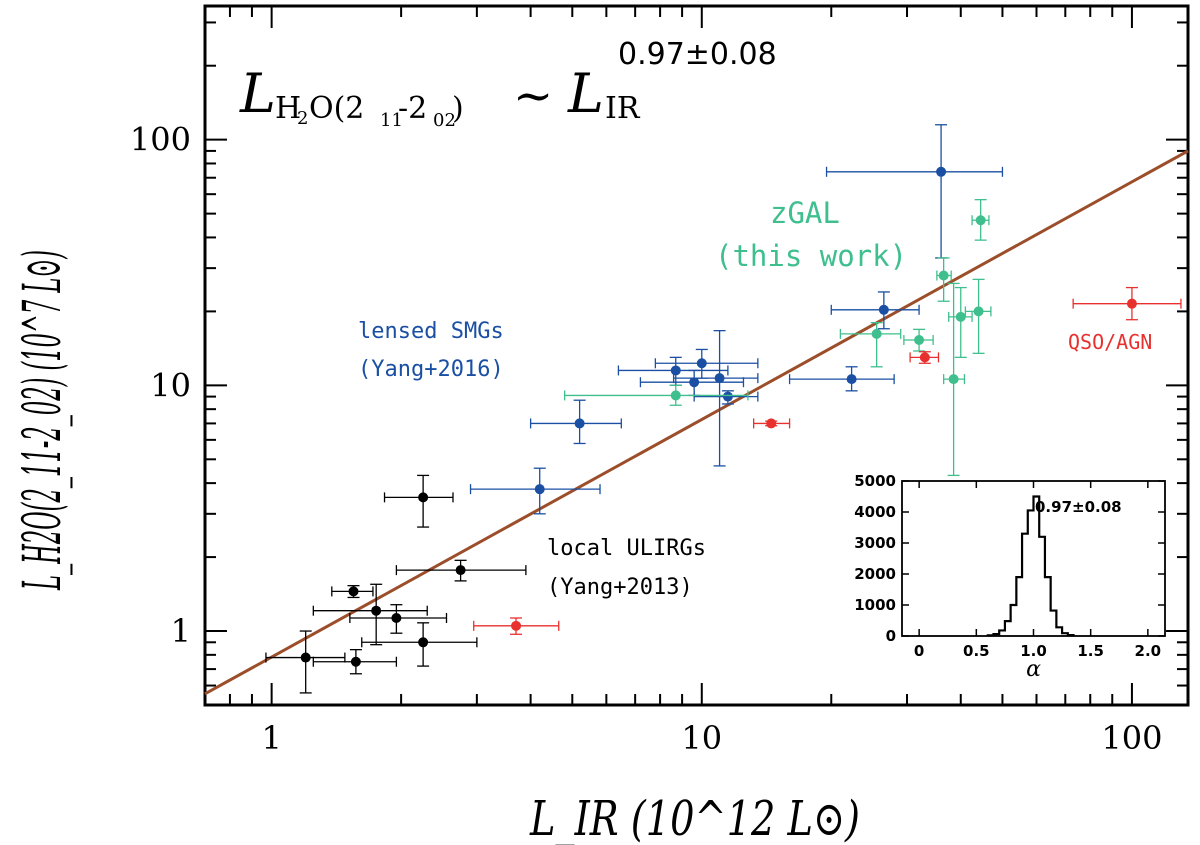 Image resolution: width=1200 pixels, height=845 pixels. Describe the element at coordinates (1148, 651) in the screenshot. I see `inset-x-tick-label: 2.0` at that location.